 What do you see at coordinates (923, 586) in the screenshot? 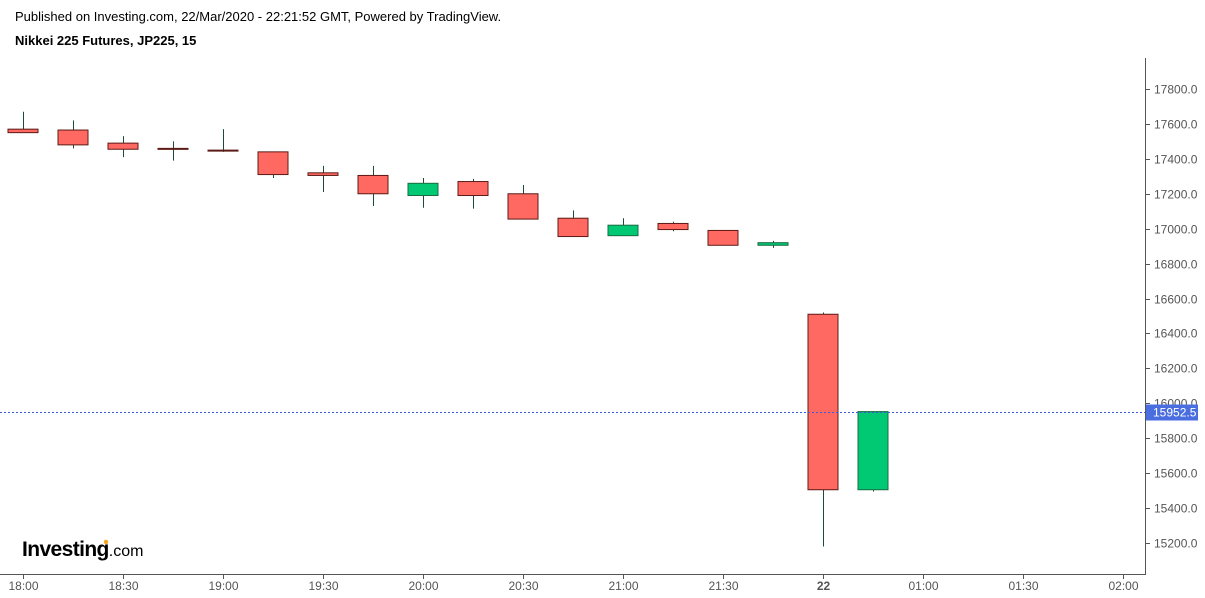
I see `x-tick-label: 01:00` at bounding box center [923, 586].